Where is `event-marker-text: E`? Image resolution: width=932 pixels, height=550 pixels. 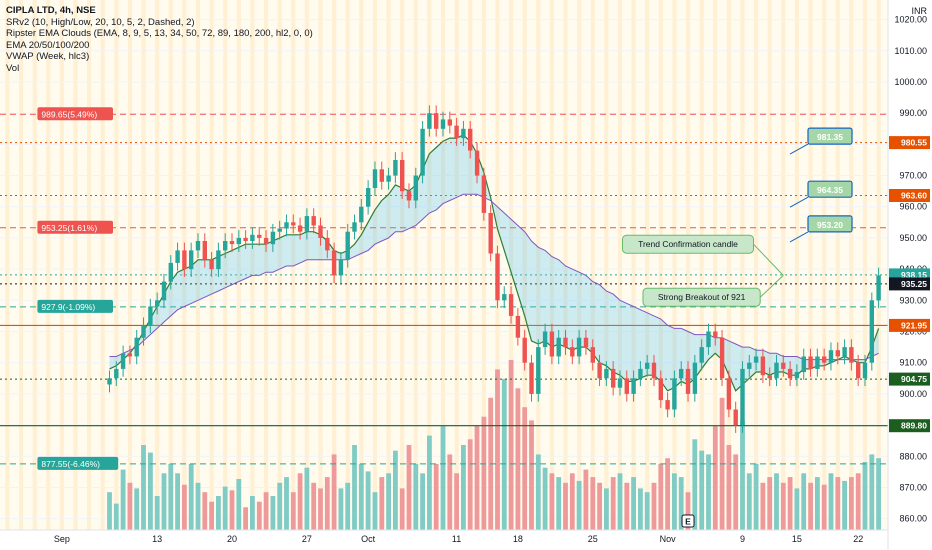
event-marker-text: E is located at coordinates (688, 522).